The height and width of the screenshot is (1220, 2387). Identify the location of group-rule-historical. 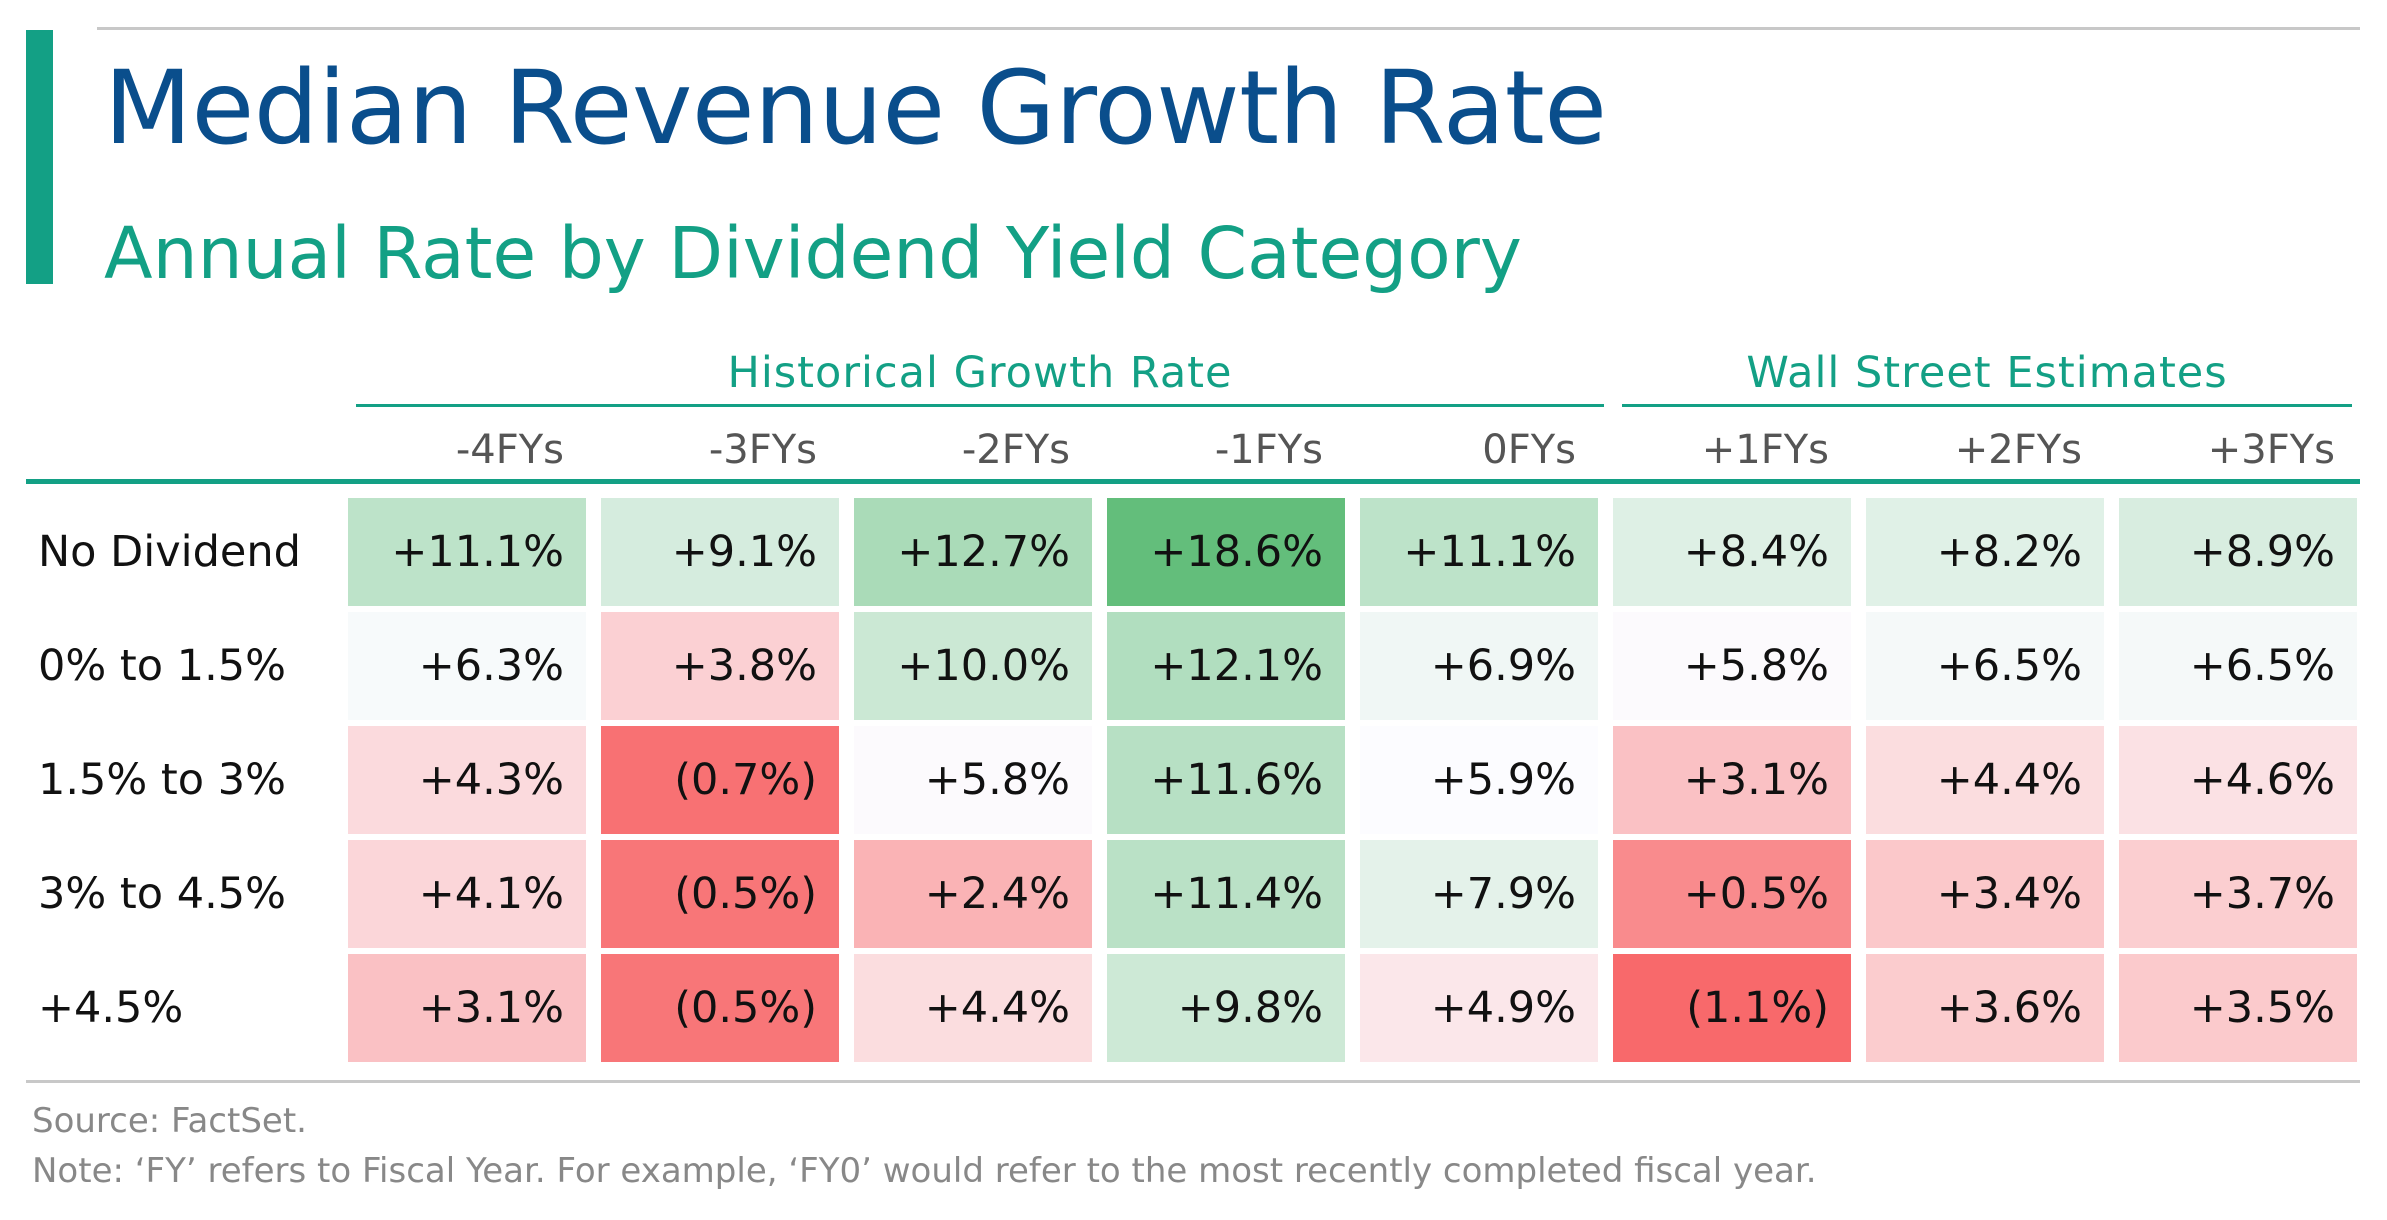
(980, 405).